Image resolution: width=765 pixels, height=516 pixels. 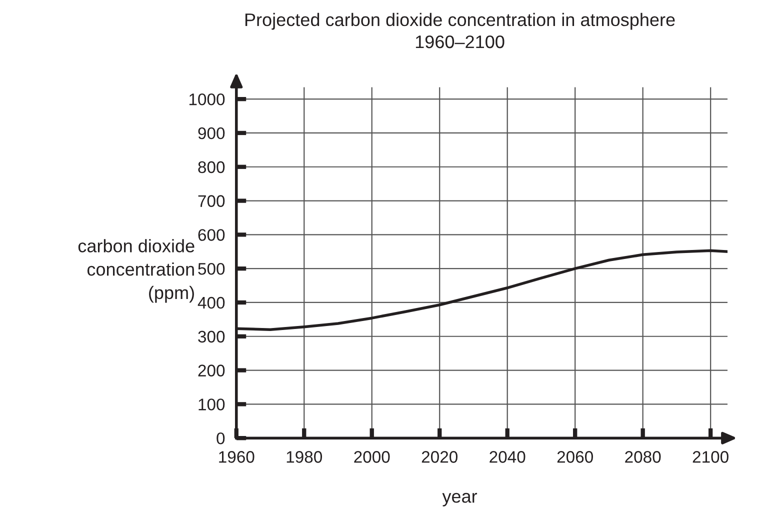 What do you see at coordinates (508, 457) in the screenshot?
I see `x-tick-label: 2040` at bounding box center [508, 457].